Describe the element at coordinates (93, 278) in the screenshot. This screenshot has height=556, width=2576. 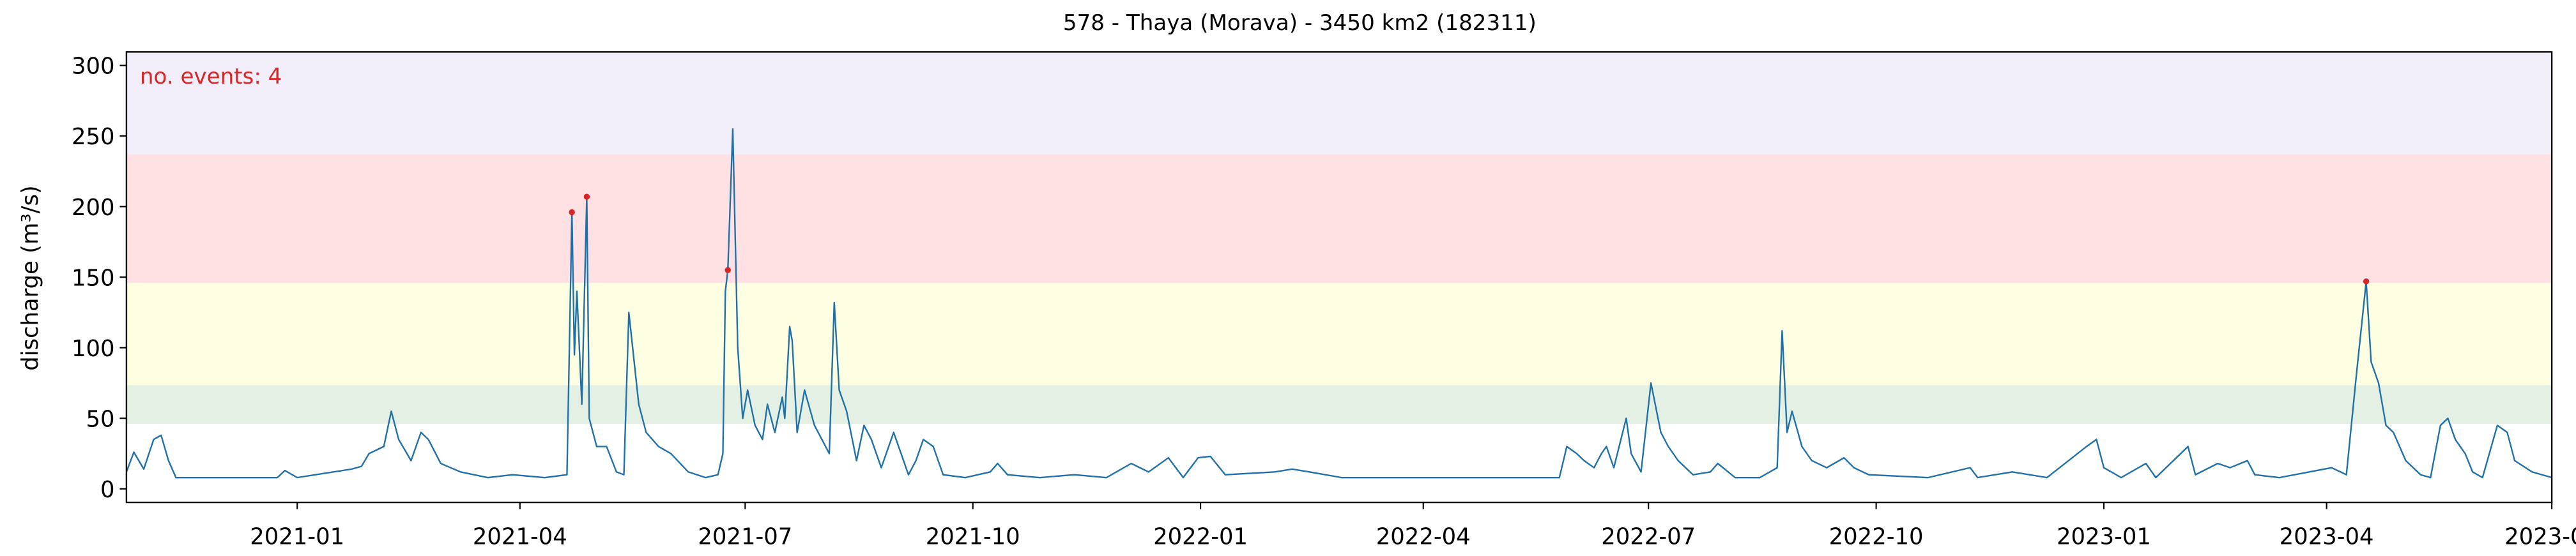
I see `y-tick-label: 150` at that location.